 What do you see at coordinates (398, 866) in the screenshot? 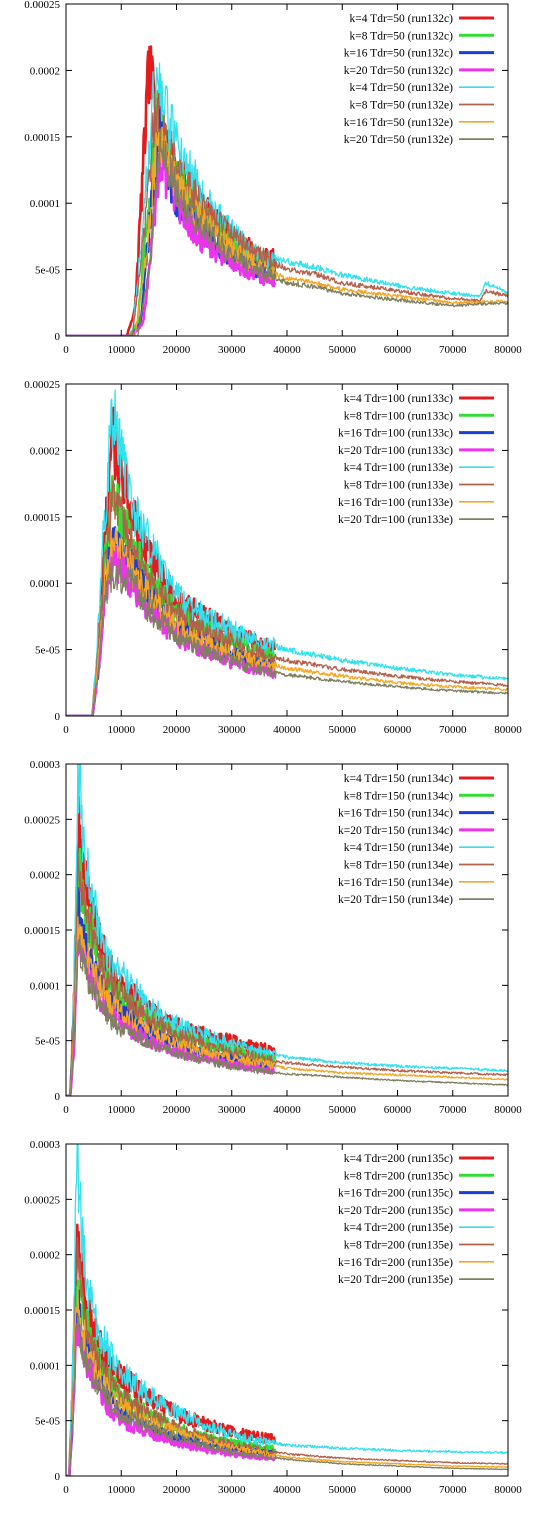
I see `legend-label: k=8 Tdr=150 (run134e)` at bounding box center [398, 866].